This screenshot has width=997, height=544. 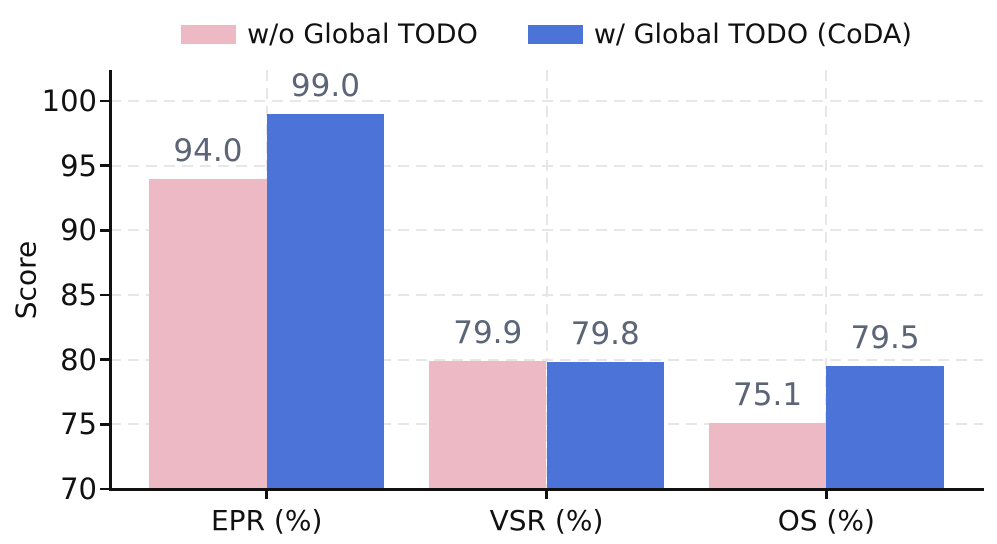 I want to click on y-tick-label-85: 85, so click(x=78, y=295).